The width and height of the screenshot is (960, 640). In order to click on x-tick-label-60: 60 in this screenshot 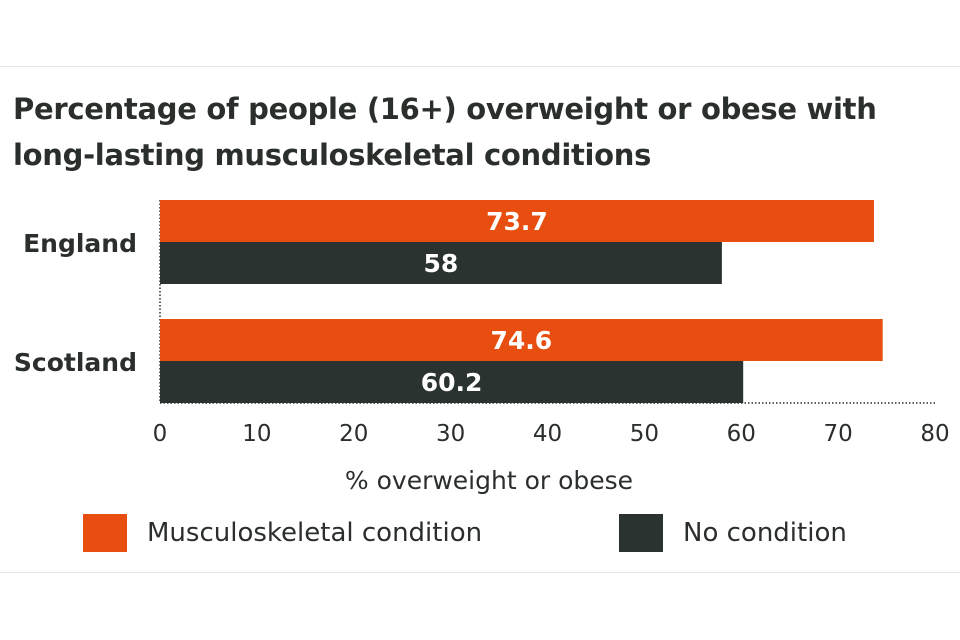, I will do `click(741, 434)`.